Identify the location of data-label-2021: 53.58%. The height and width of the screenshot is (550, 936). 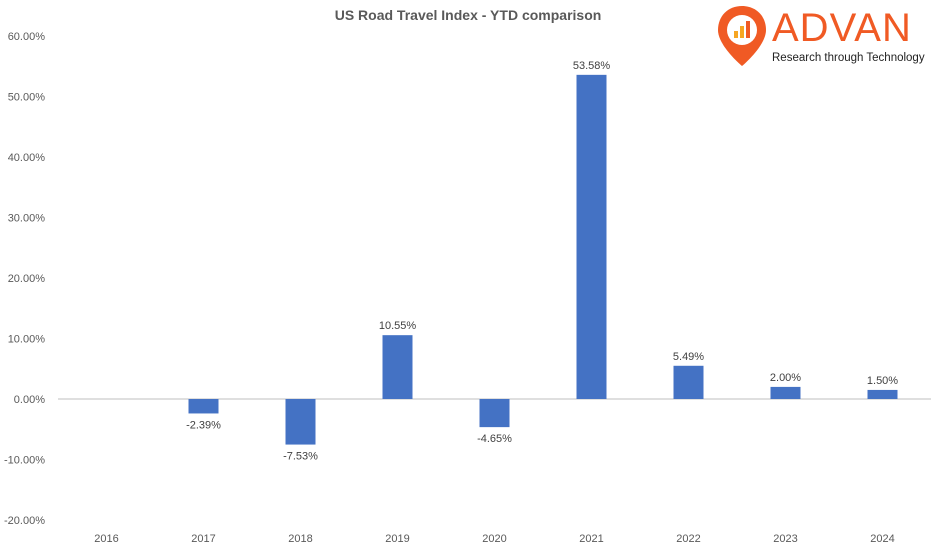
(592, 66).